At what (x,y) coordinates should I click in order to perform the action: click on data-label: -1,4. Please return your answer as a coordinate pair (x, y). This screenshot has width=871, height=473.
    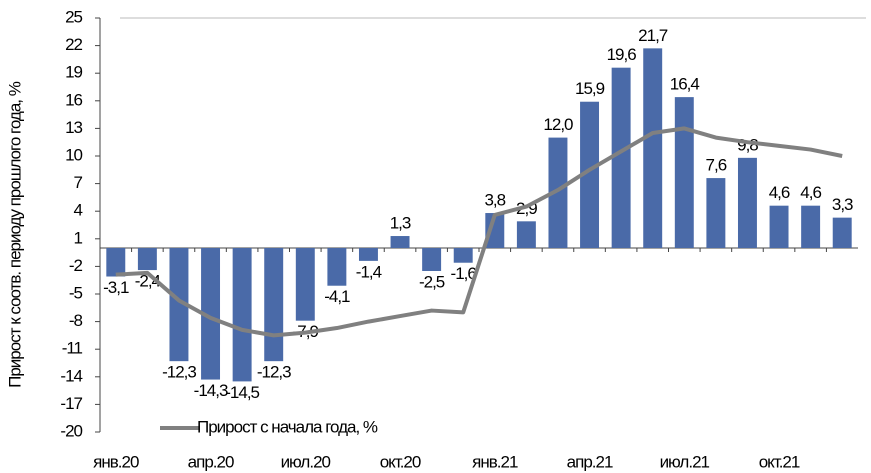
    Looking at the image, I should click on (369, 271).